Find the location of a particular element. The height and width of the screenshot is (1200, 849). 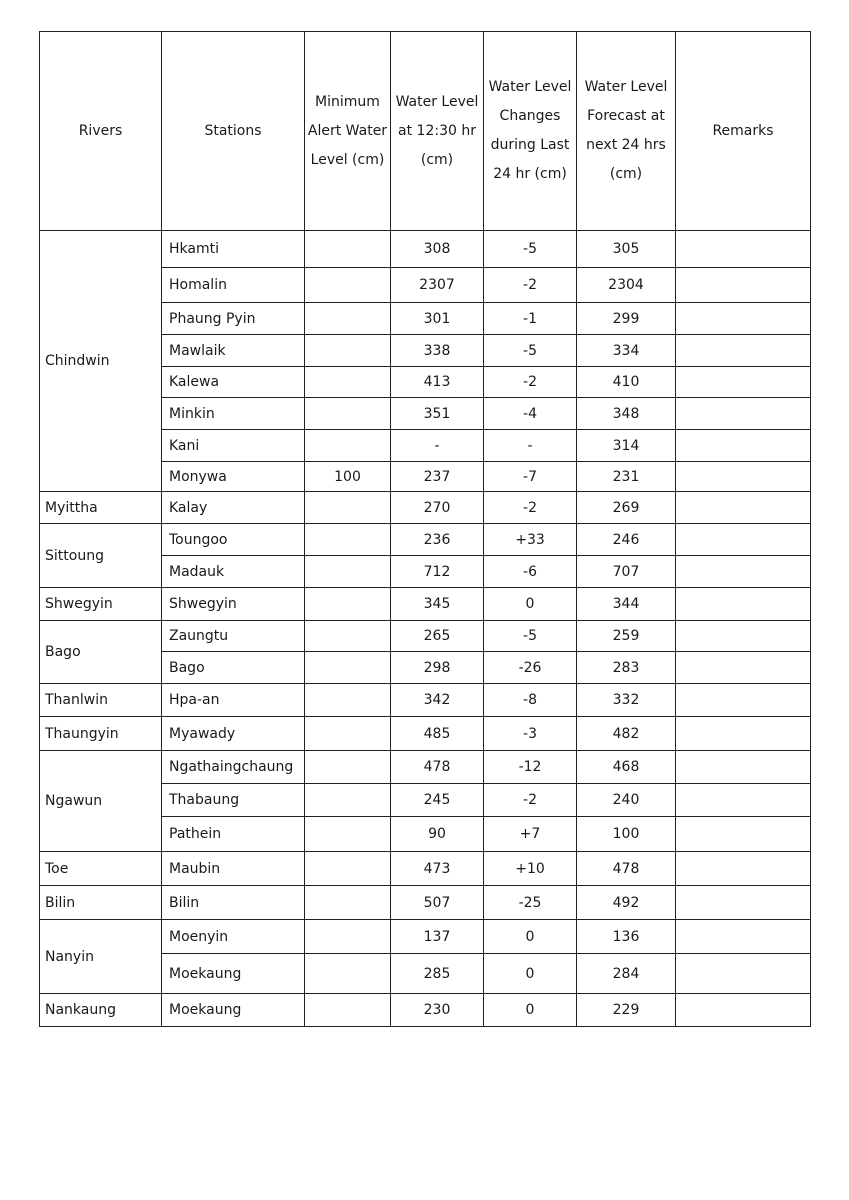

station-cell: Hkamti is located at coordinates (233, 249).